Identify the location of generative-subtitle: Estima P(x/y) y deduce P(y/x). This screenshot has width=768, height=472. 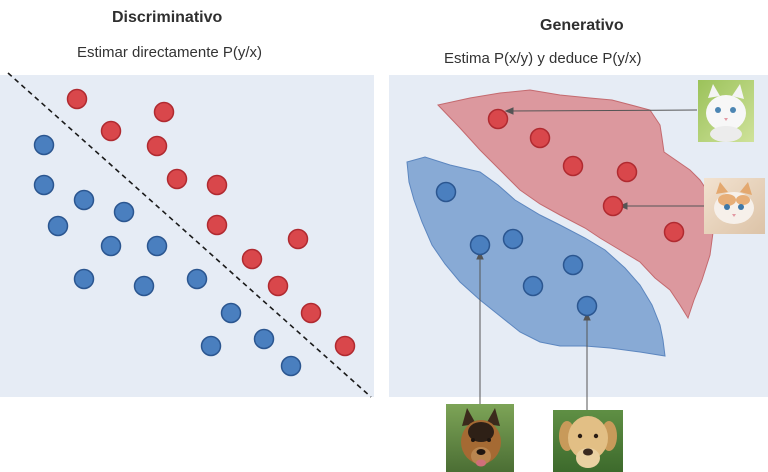
(543, 58).